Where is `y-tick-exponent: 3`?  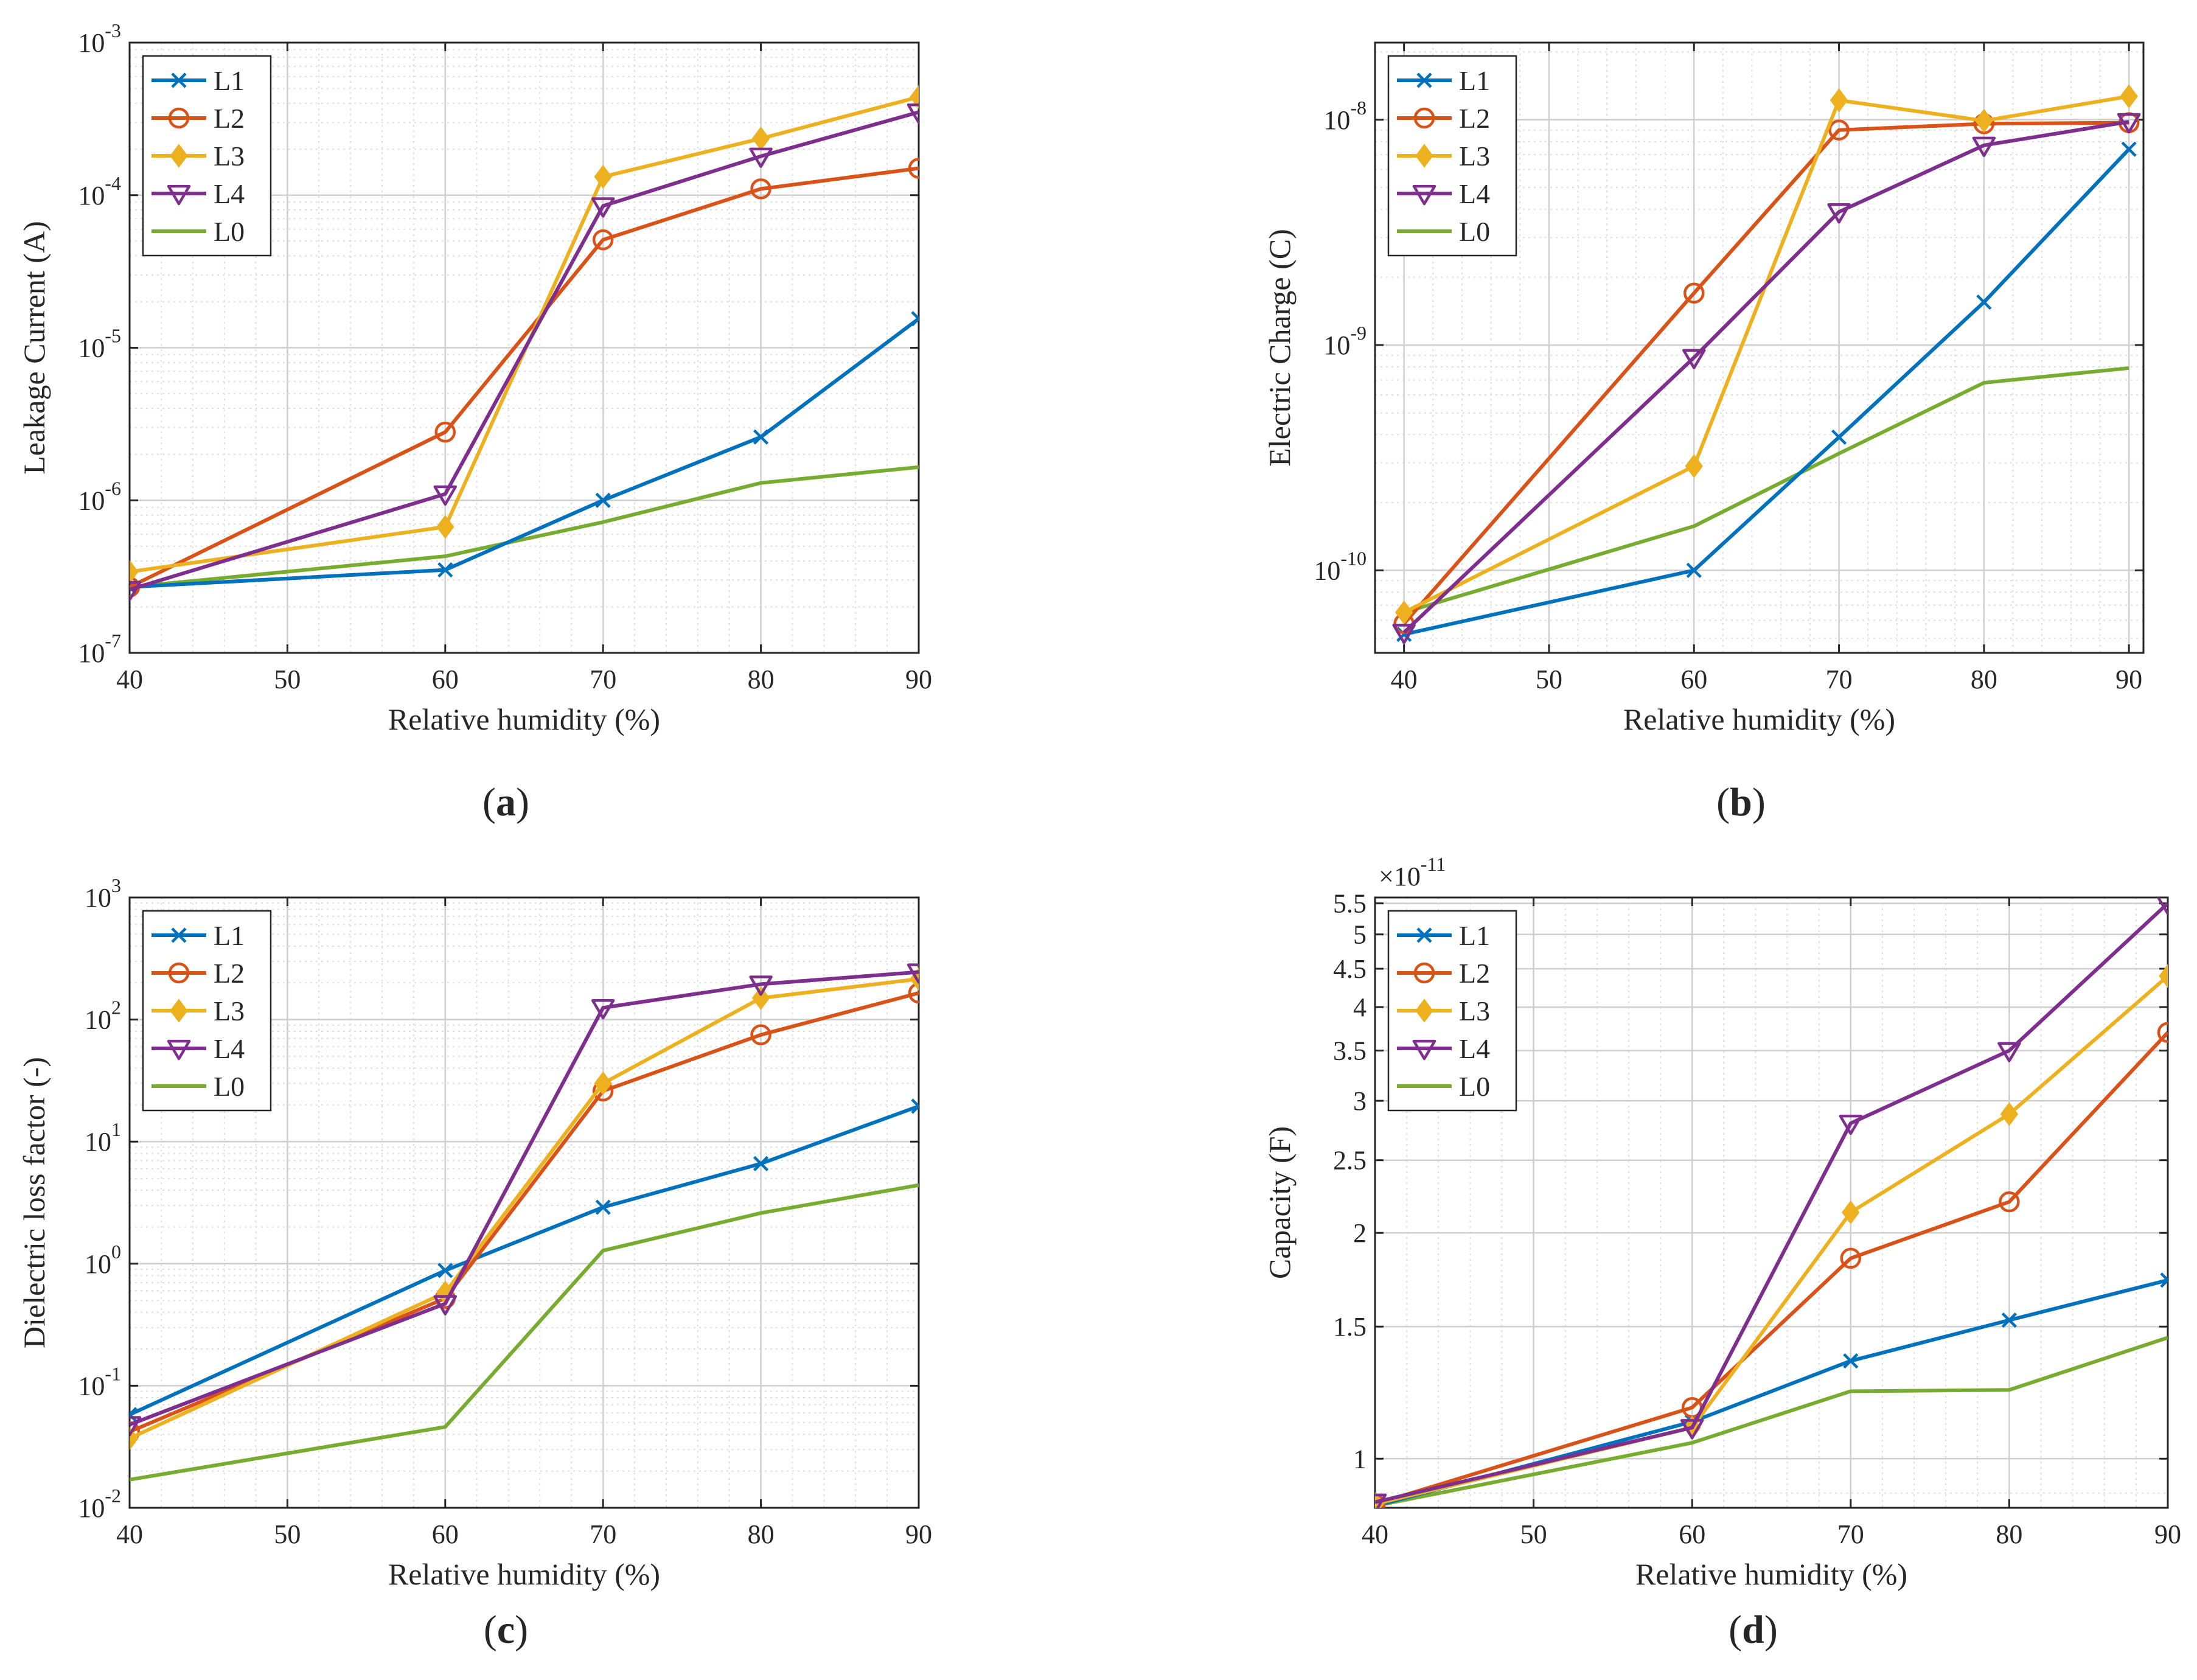
y-tick-exponent: 3 is located at coordinates (116, 885).